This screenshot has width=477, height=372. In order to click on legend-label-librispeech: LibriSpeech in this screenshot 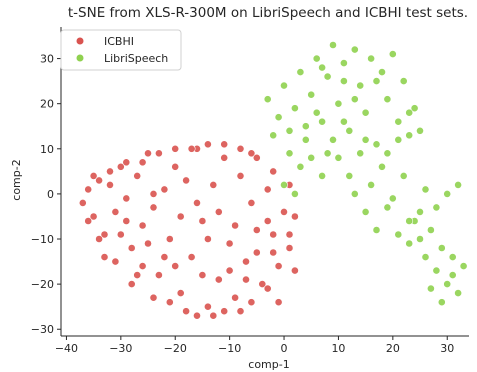, I will do `click(136, 58)`.